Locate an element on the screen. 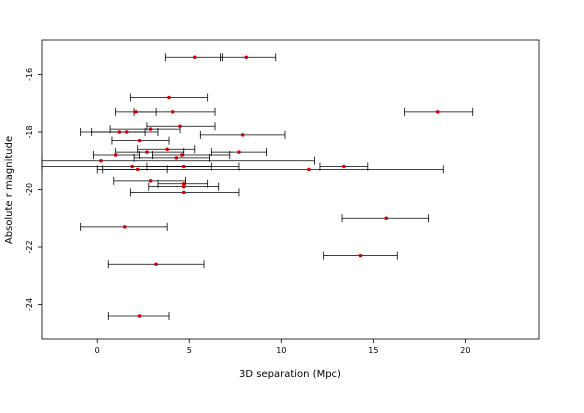 The height and width of the screenshot is (413, 584). y-tick-label: -16 is located at coordinates (29, 74).